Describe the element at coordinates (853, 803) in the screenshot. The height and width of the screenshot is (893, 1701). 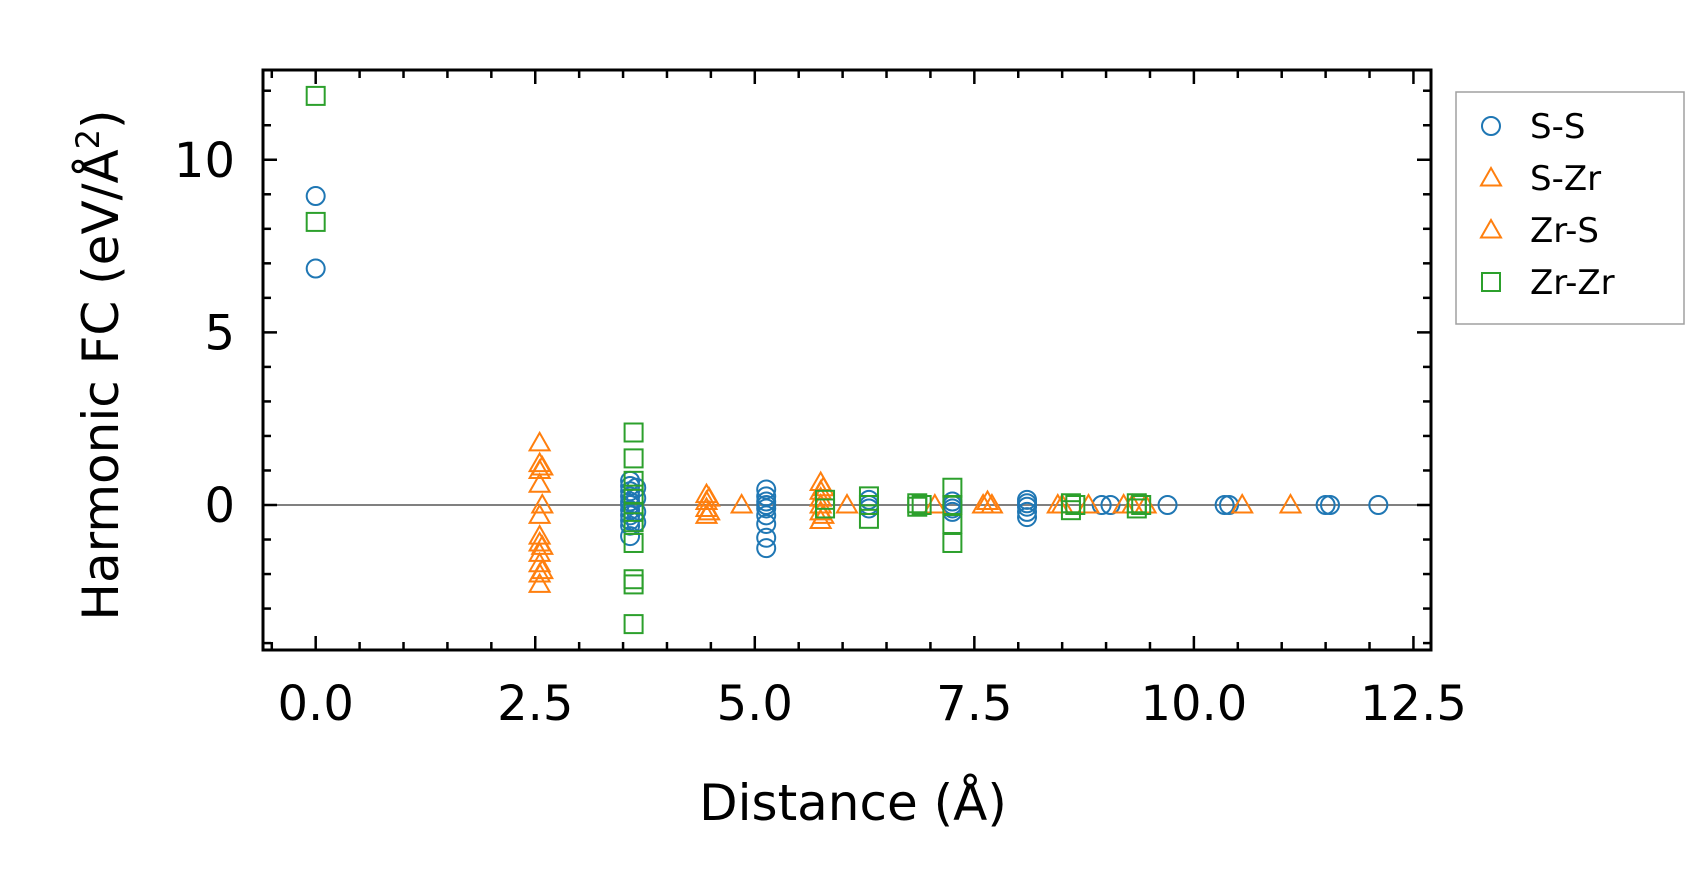
I see `x-axis-label: Distance (Å)` at that location.